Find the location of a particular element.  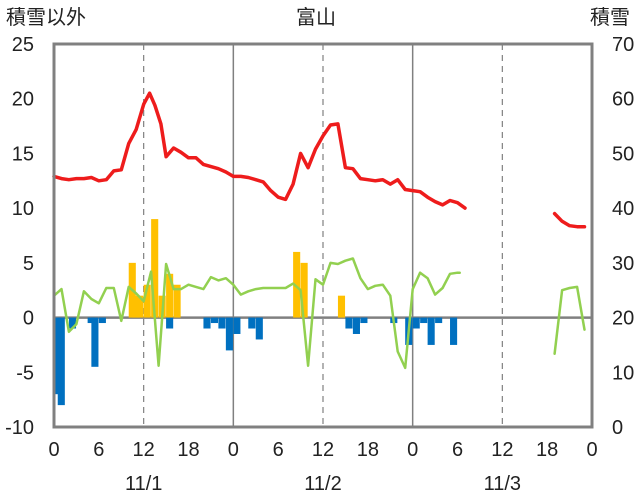

right-tick-label: 30 is located at coordinates (623, 264).